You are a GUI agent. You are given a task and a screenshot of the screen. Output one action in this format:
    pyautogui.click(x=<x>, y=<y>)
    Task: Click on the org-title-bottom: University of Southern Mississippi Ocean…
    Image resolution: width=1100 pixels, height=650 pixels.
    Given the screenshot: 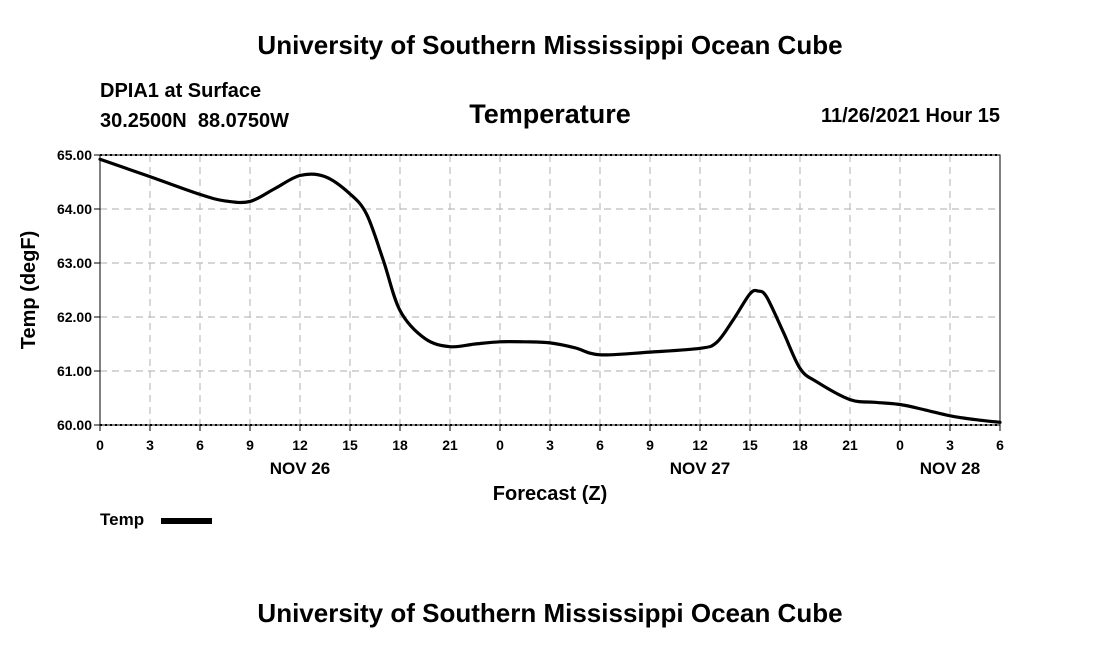 What is the action you would take?
    pyautogui.click(x=550, y=613)
    